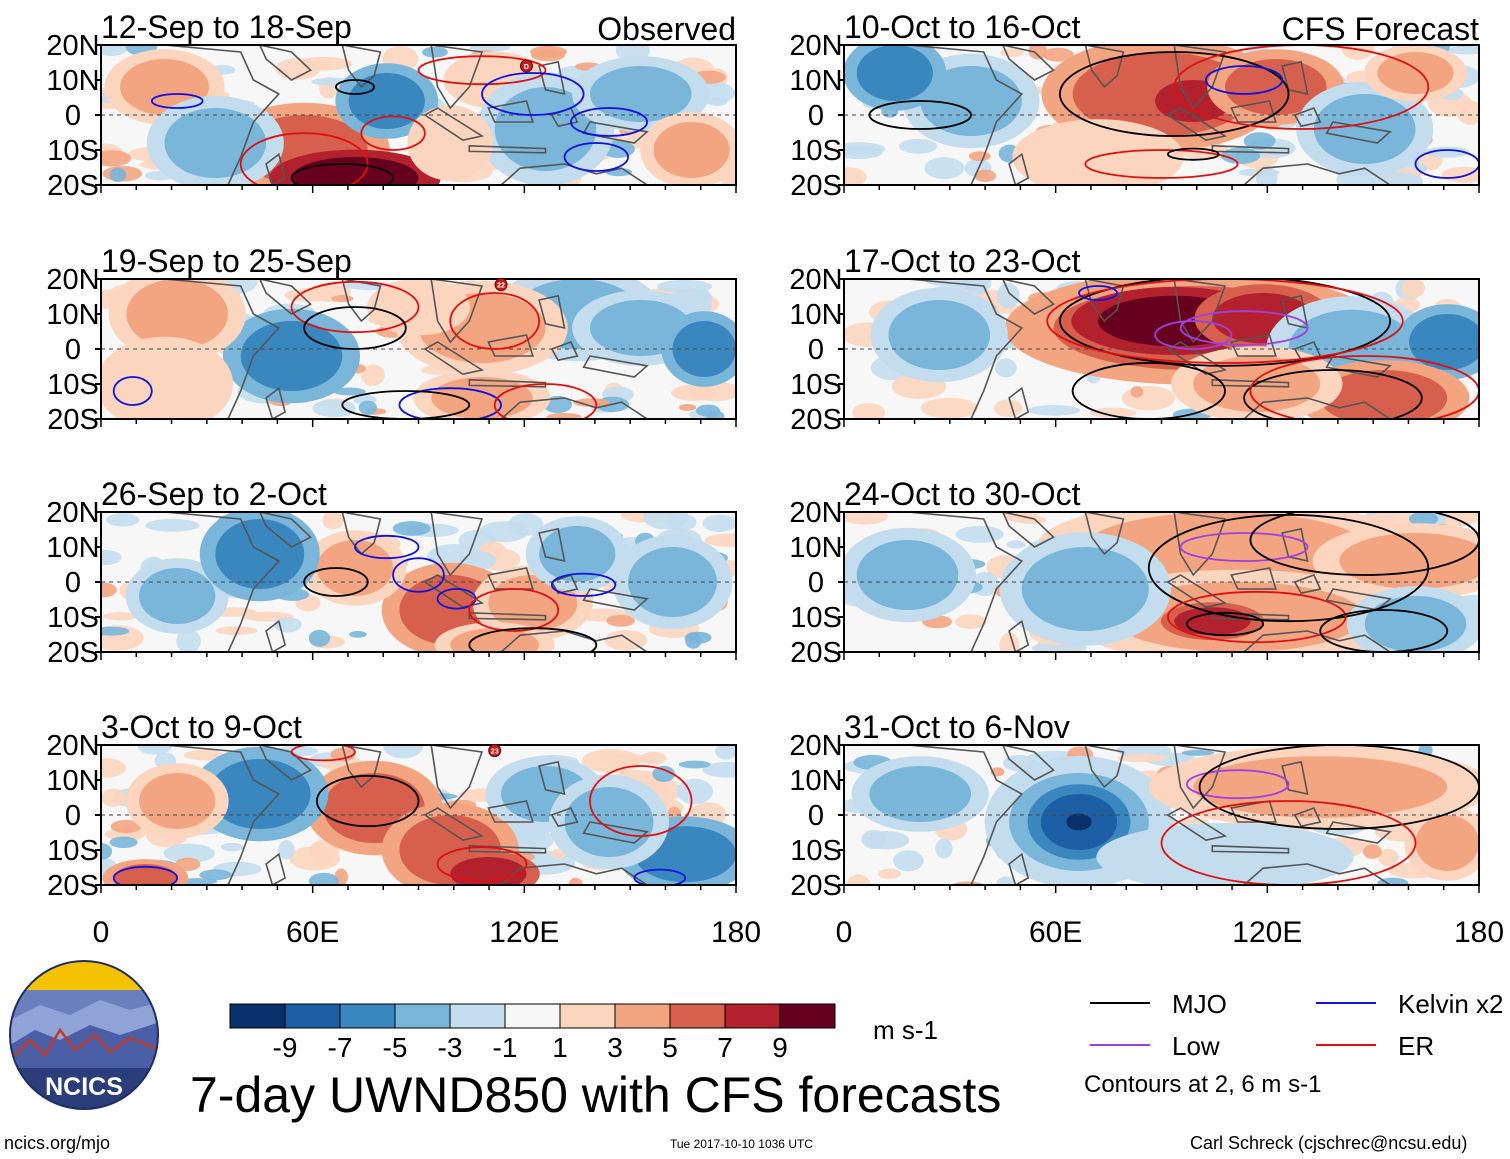  Describe the element at coordinates (57, 1143) in the screenshot. I see `footer-url: ncics.org/mjo` at that location.